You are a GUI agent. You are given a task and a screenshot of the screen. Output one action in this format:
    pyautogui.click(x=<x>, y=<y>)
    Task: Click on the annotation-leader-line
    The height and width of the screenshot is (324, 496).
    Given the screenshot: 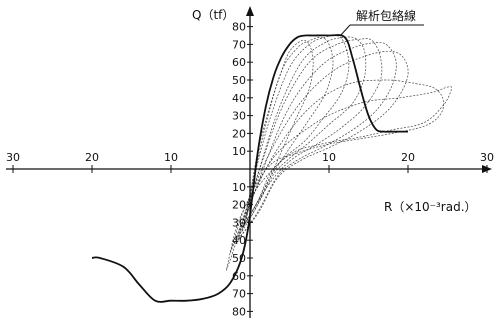 What is the action you would take?
    pyautogui.click(x=381, y=30)
    